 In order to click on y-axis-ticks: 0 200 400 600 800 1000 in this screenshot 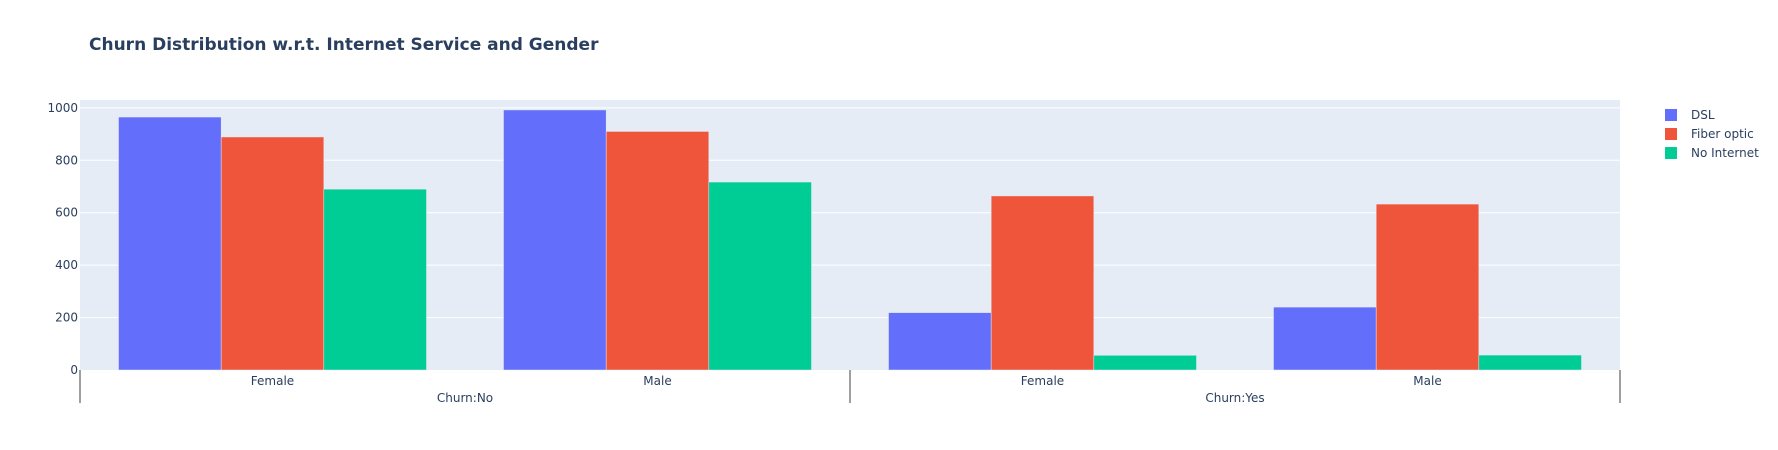, I will do `click(62, 239)`.